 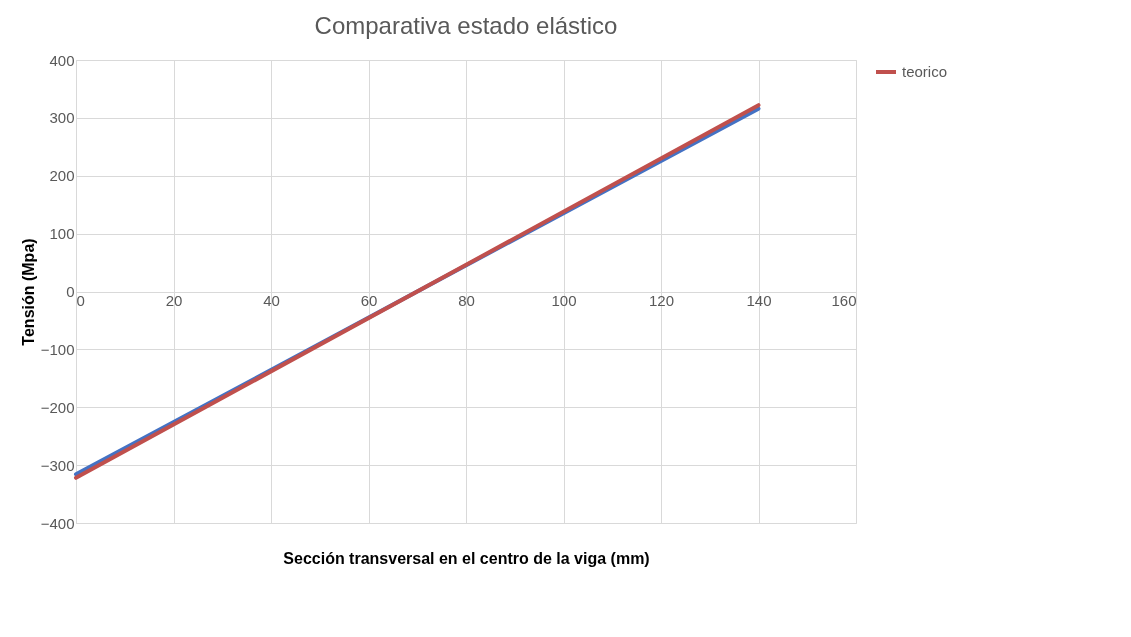 I want to click on y-tick-label: −300, so click(x=57, y=465).